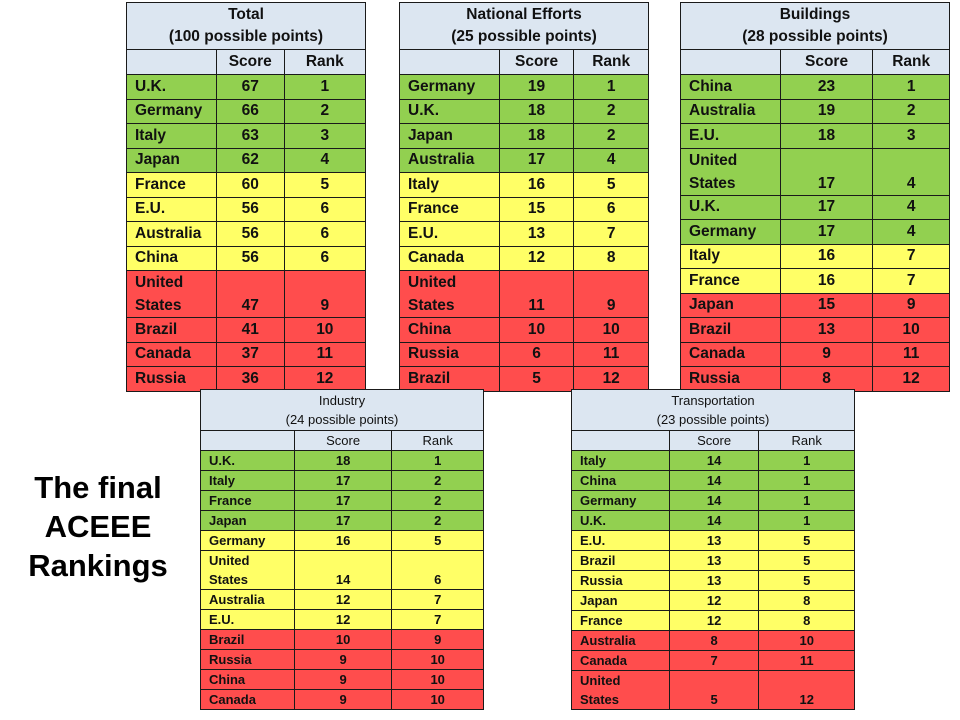  Describe the element at coordinates (247, 639) in the screenshot. I see `country-cell: Brazil` at that location.